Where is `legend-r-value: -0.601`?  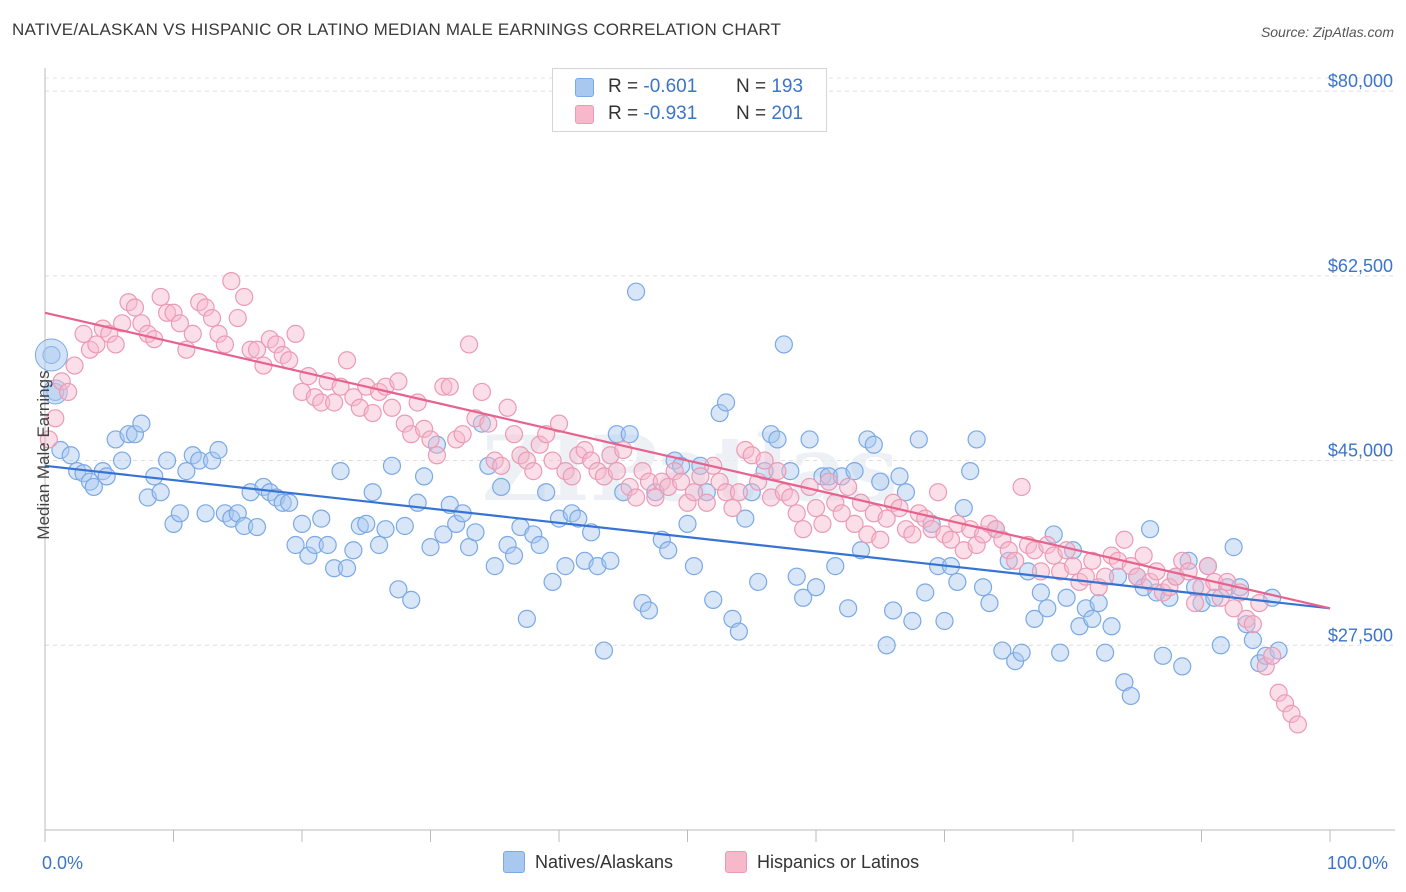
legend-r-value: -0.601 is located at coordinates (670, 86).